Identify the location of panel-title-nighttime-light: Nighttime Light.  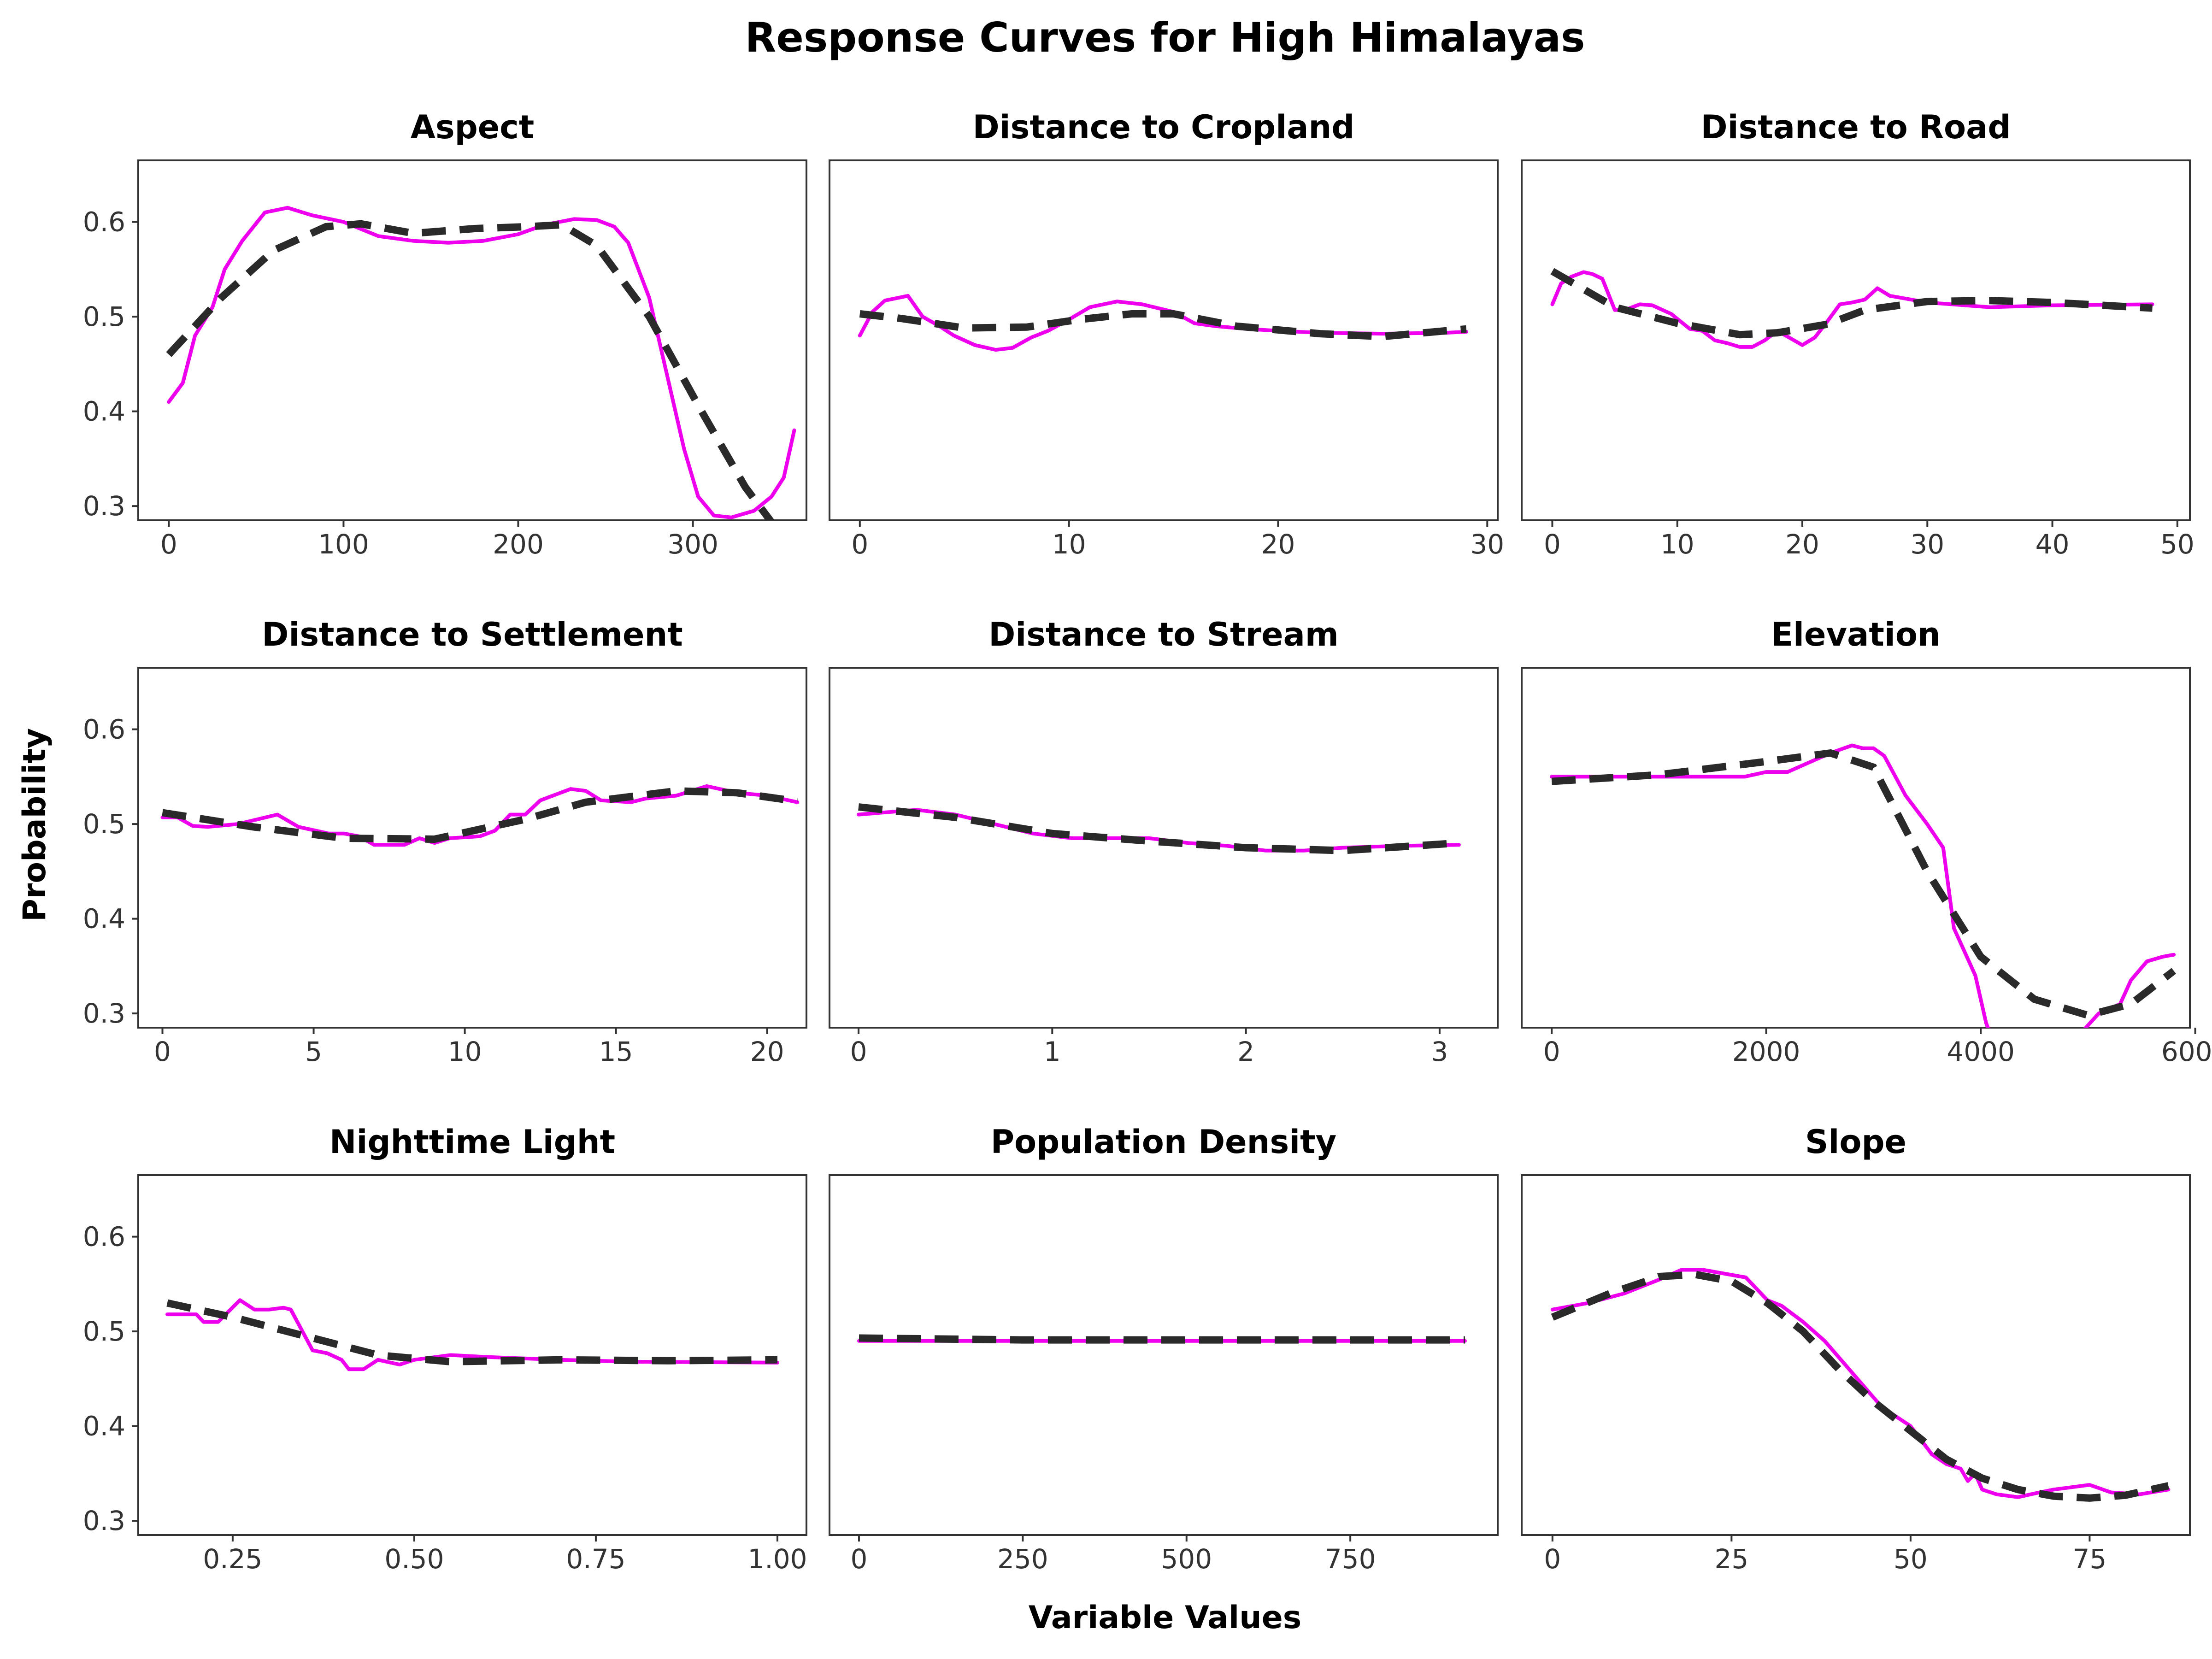
(472, 1142).